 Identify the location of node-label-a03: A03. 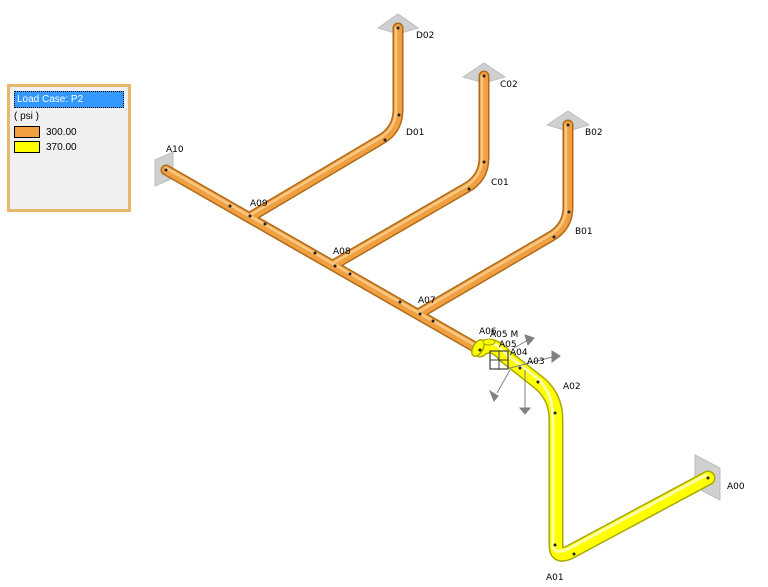
(536, 362).